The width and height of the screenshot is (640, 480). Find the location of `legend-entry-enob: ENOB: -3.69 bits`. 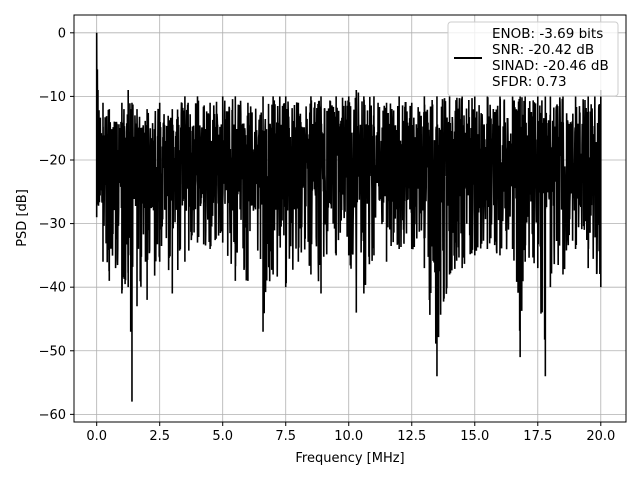

legend-entry-enob: ENOB: -3.69 bits is located at coordinates (547, 34).